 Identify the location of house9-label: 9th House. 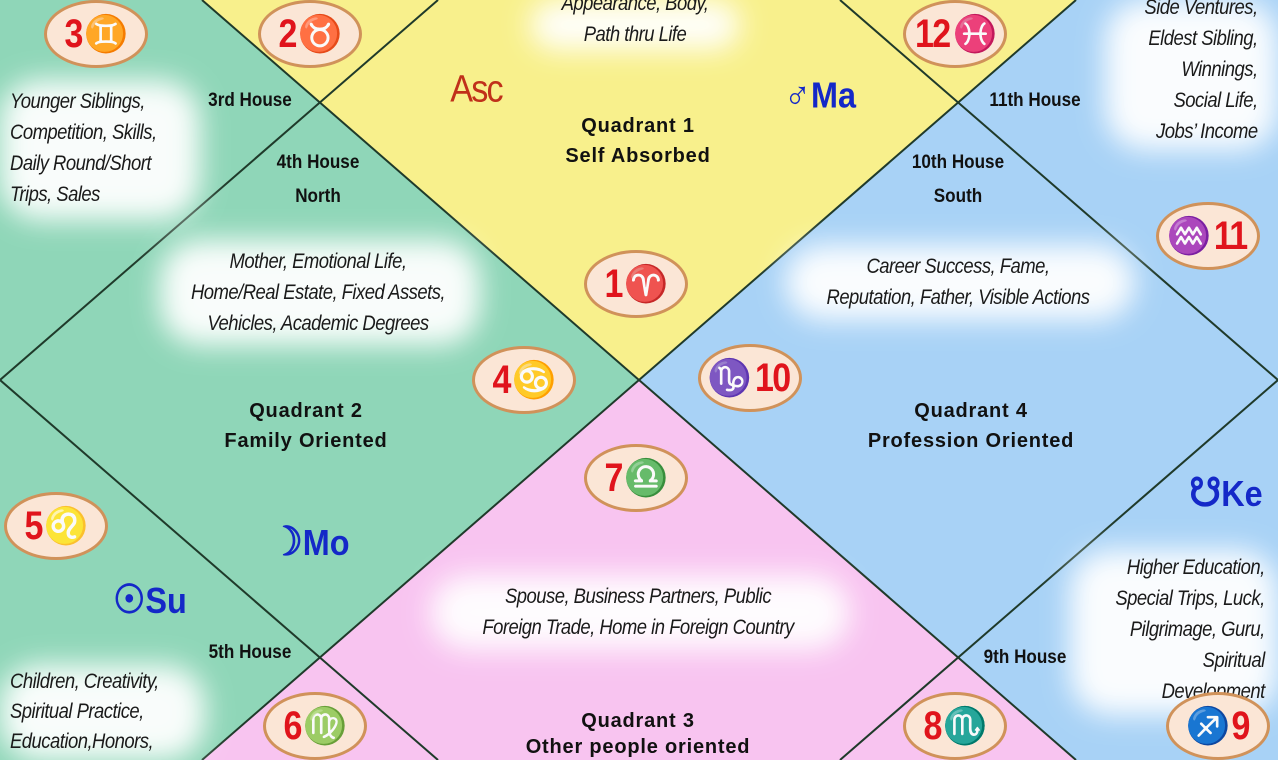
(1025, 657).